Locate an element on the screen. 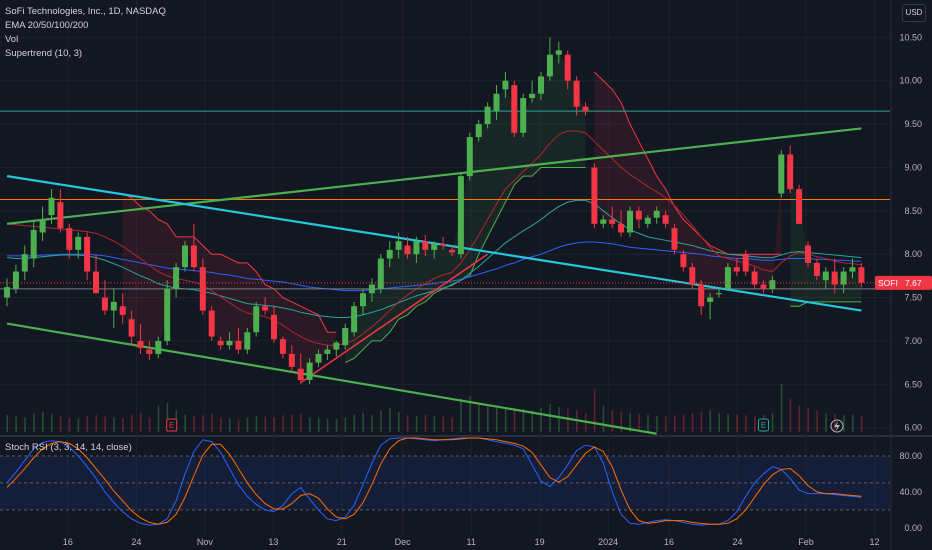  price-axis-label: 10.00 is located at coordinates (910, 81).